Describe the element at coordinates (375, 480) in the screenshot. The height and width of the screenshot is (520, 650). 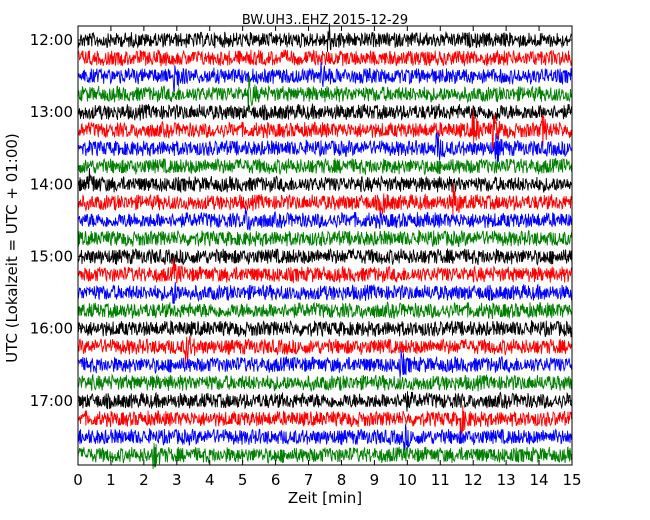
I see `x-tick-label: 9` at that location.